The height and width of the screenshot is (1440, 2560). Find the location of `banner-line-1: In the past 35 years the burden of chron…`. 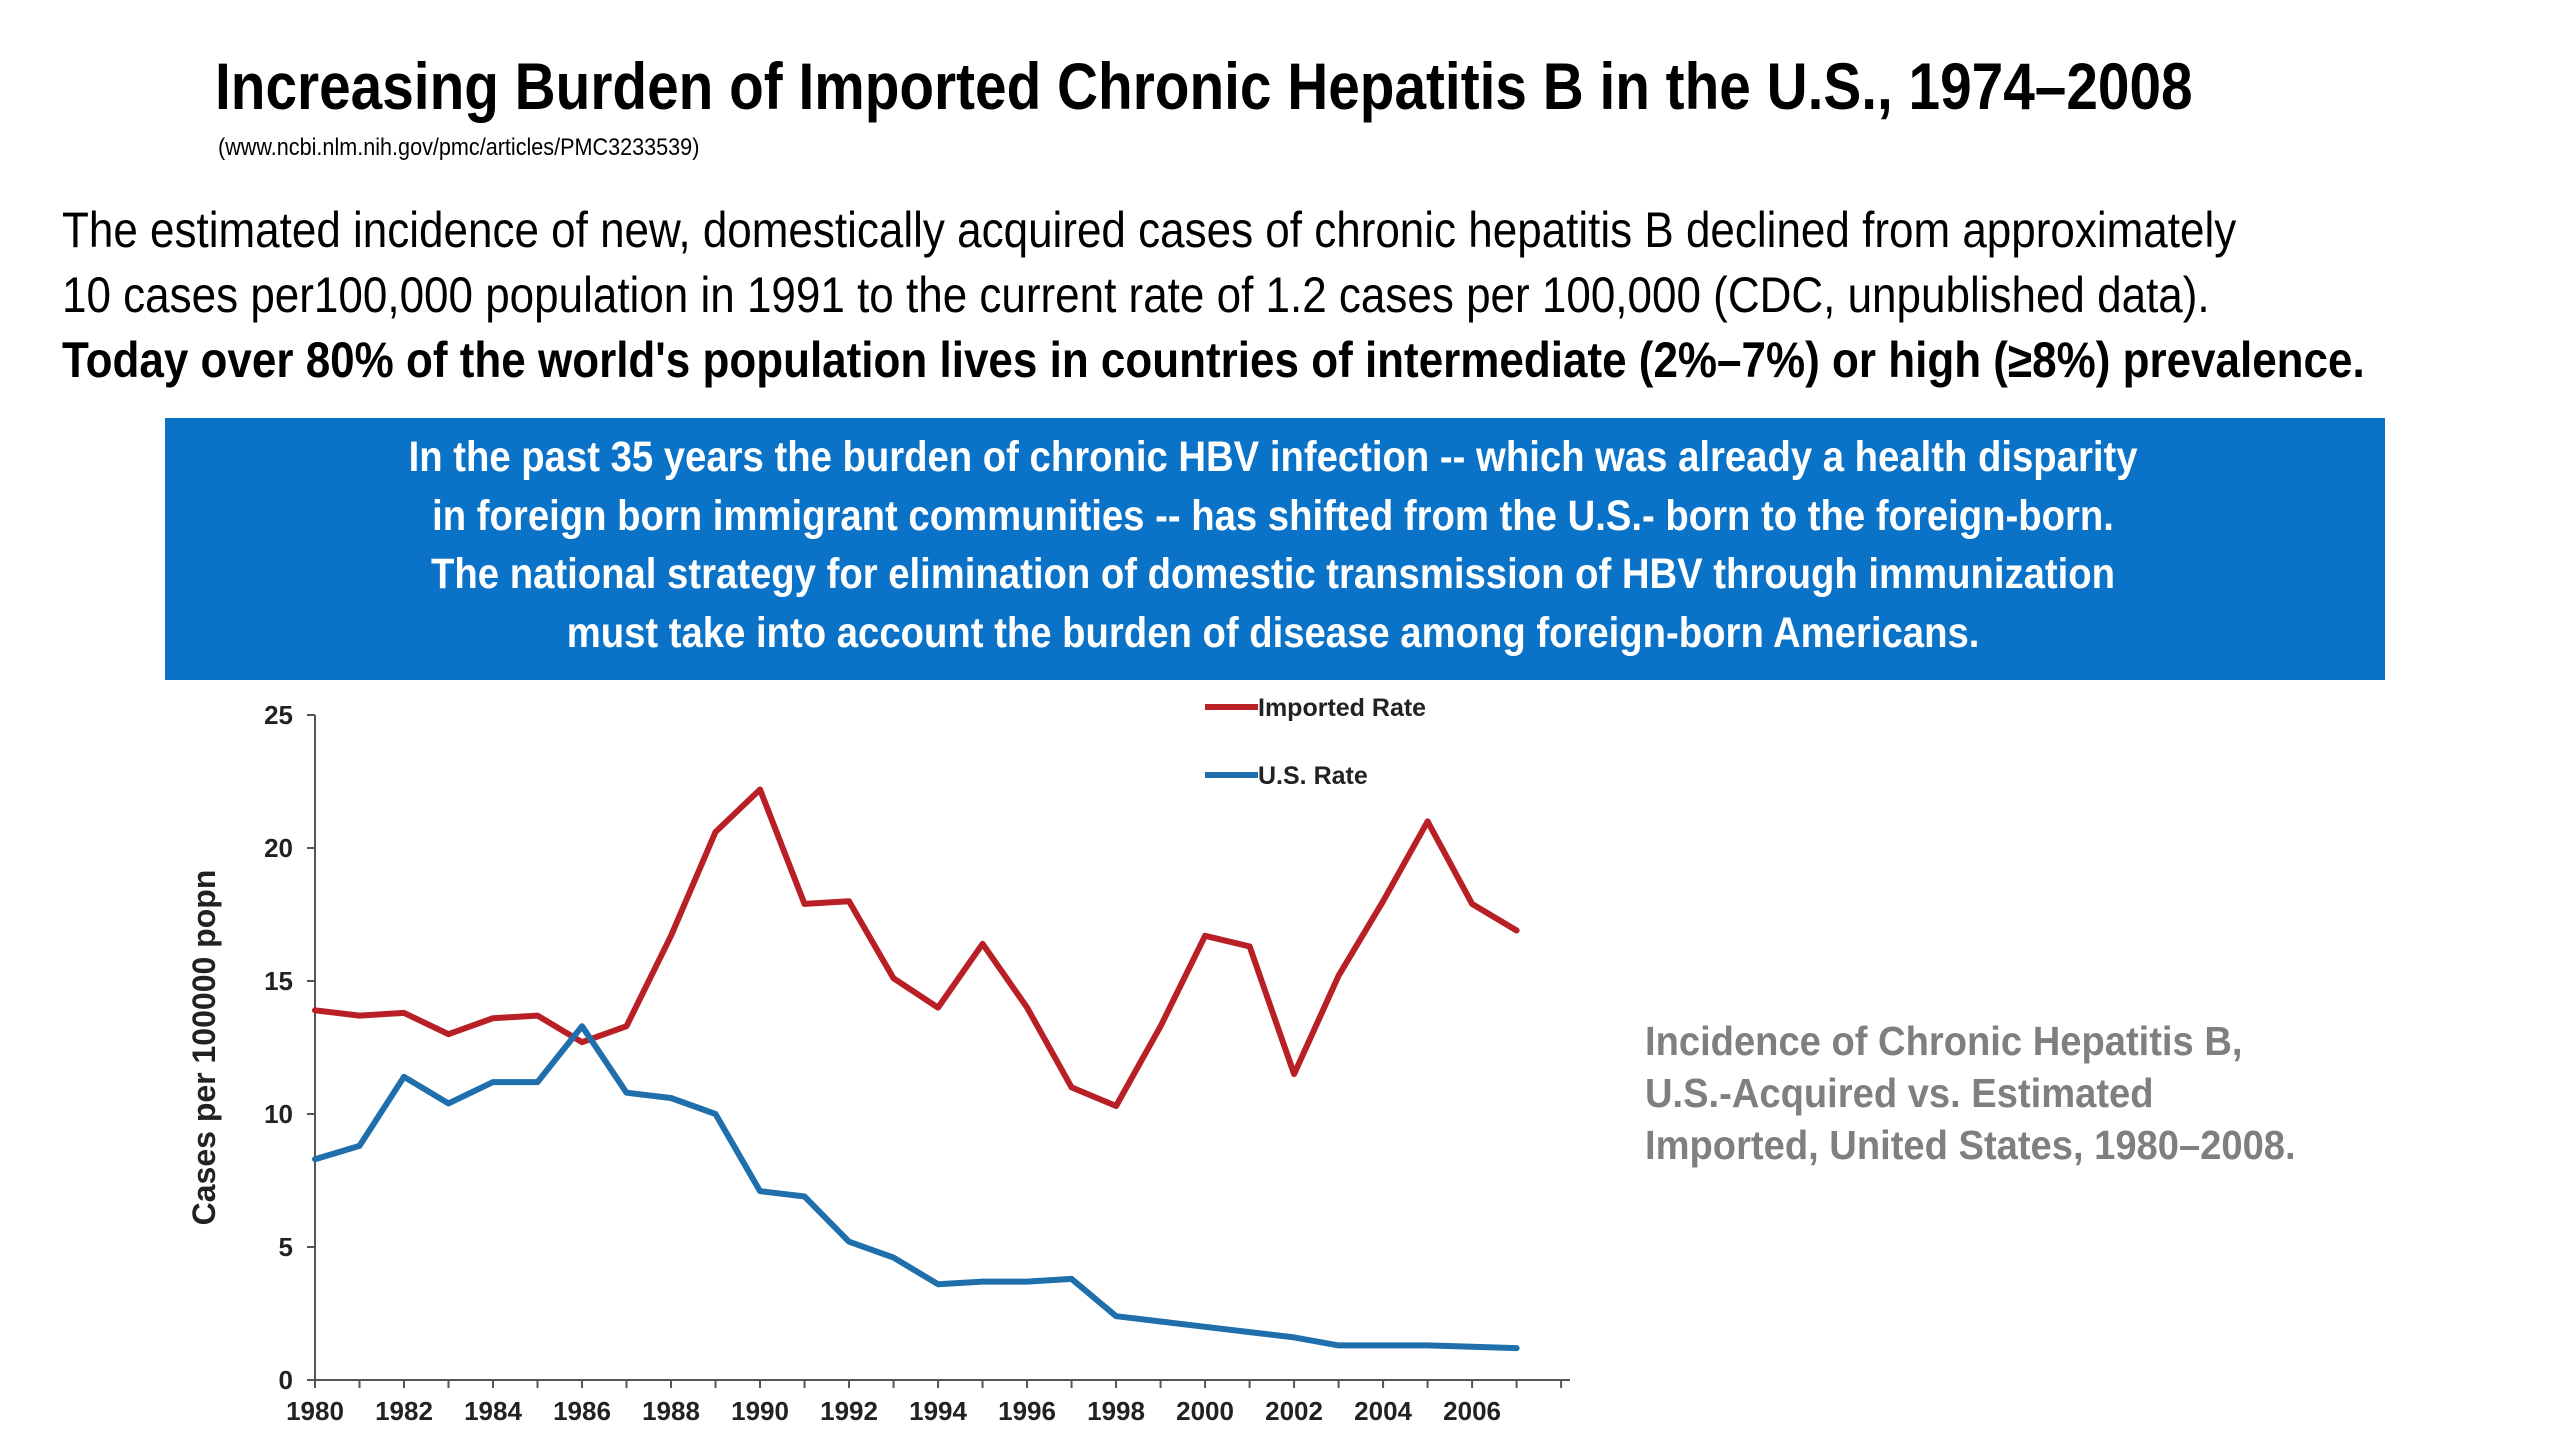

banner-line-1: In the past 35 years the burden of chron… is located at coordinates (1273, 457).